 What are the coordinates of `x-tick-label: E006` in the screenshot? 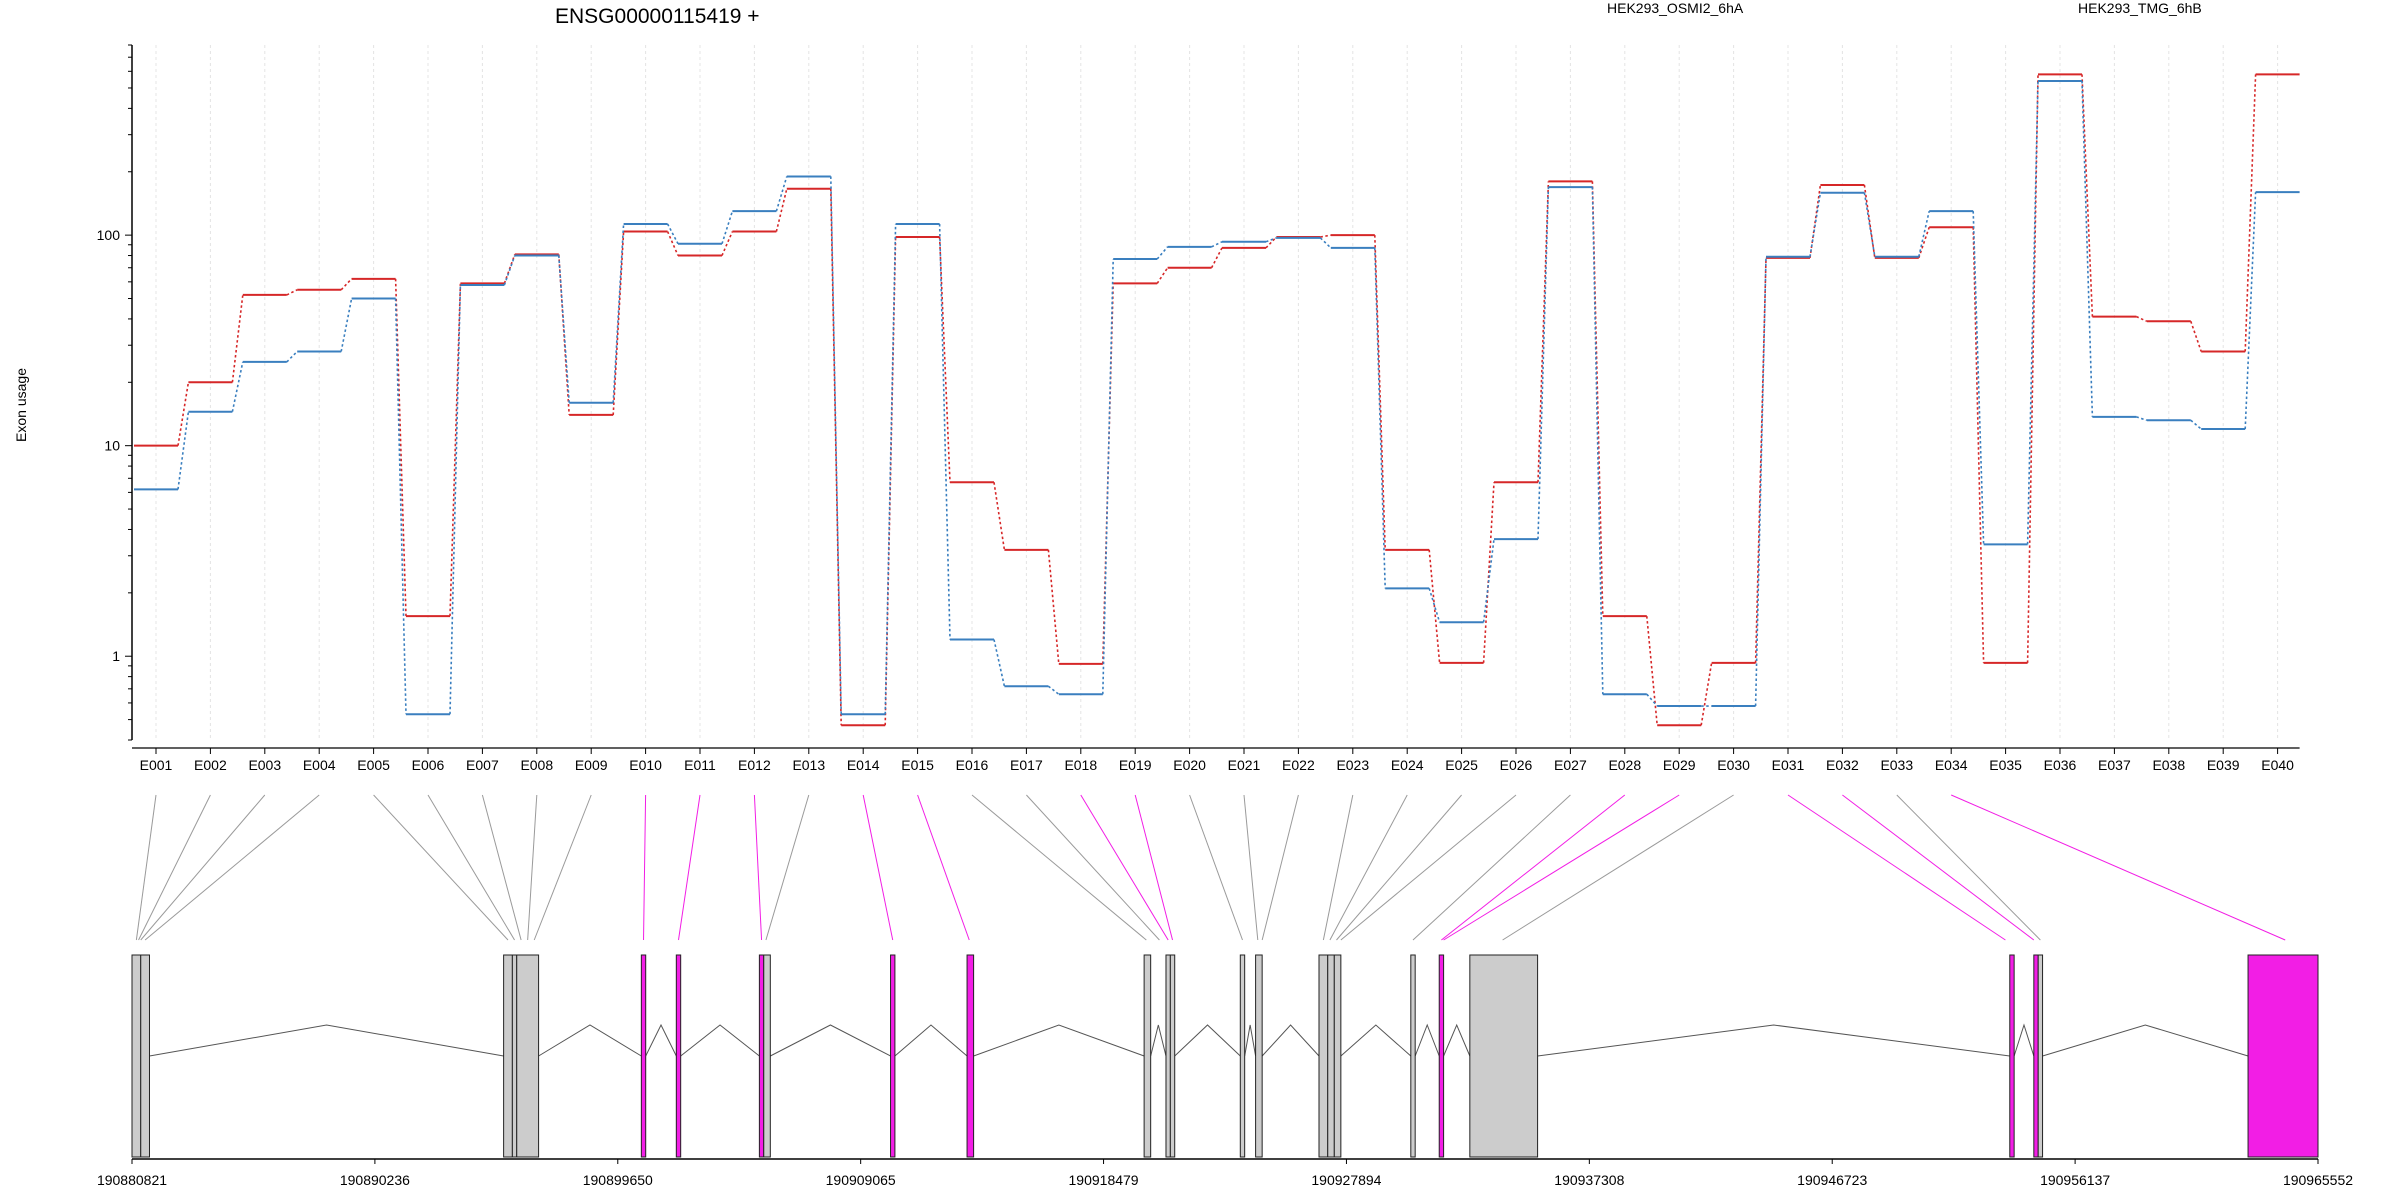 It's located at (428, 765).